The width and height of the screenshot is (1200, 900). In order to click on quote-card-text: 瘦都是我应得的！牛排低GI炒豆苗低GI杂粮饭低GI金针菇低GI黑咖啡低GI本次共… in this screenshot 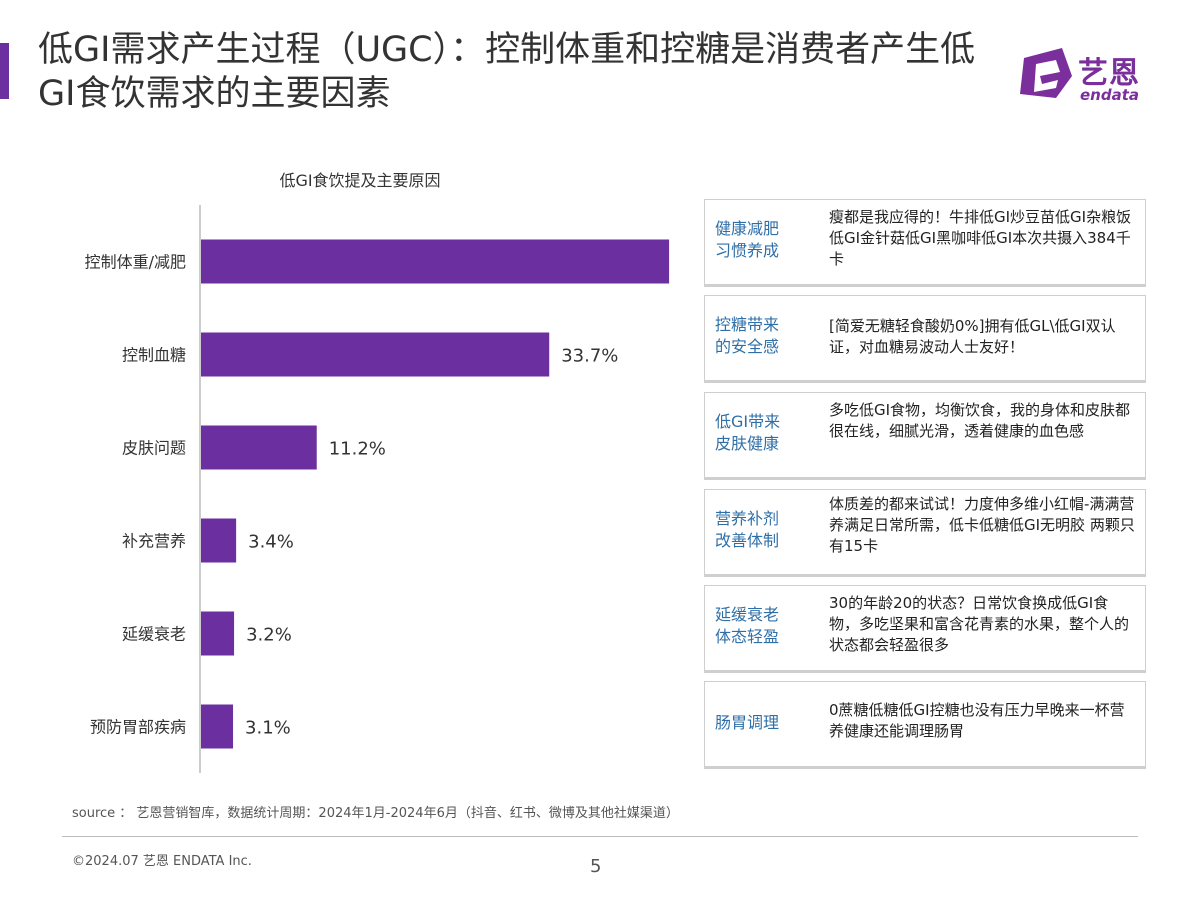, I will do `click(980, 238)`.